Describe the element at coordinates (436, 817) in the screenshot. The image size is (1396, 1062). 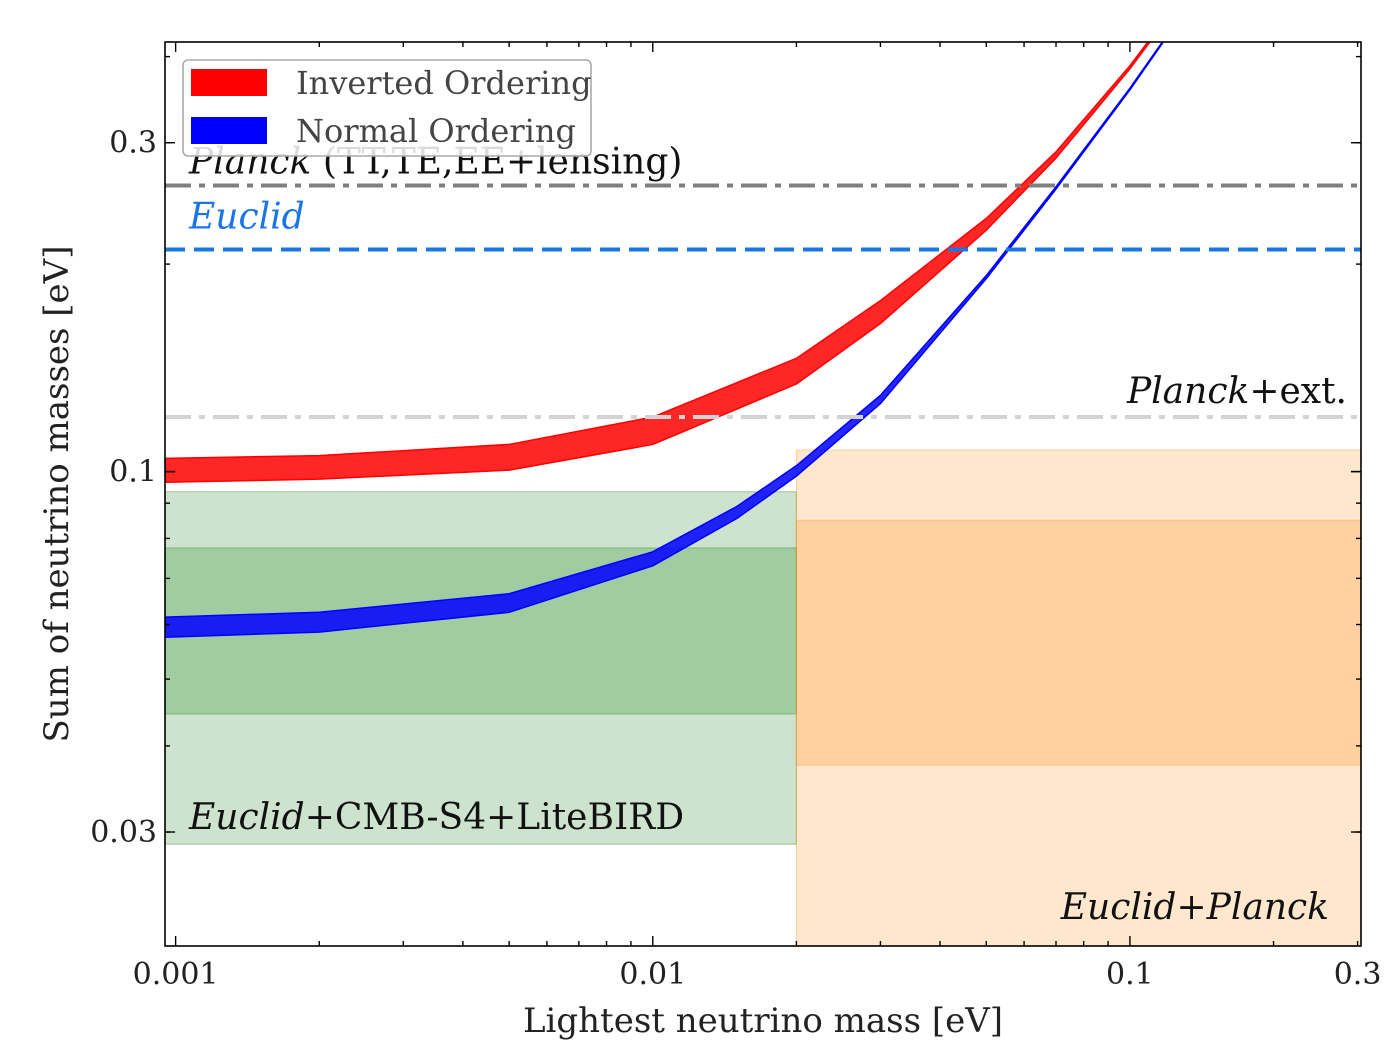
I see `euclid-cmb-s4-litebird-label: Euclid+CMB-S4+LiteBIRD` at that location.